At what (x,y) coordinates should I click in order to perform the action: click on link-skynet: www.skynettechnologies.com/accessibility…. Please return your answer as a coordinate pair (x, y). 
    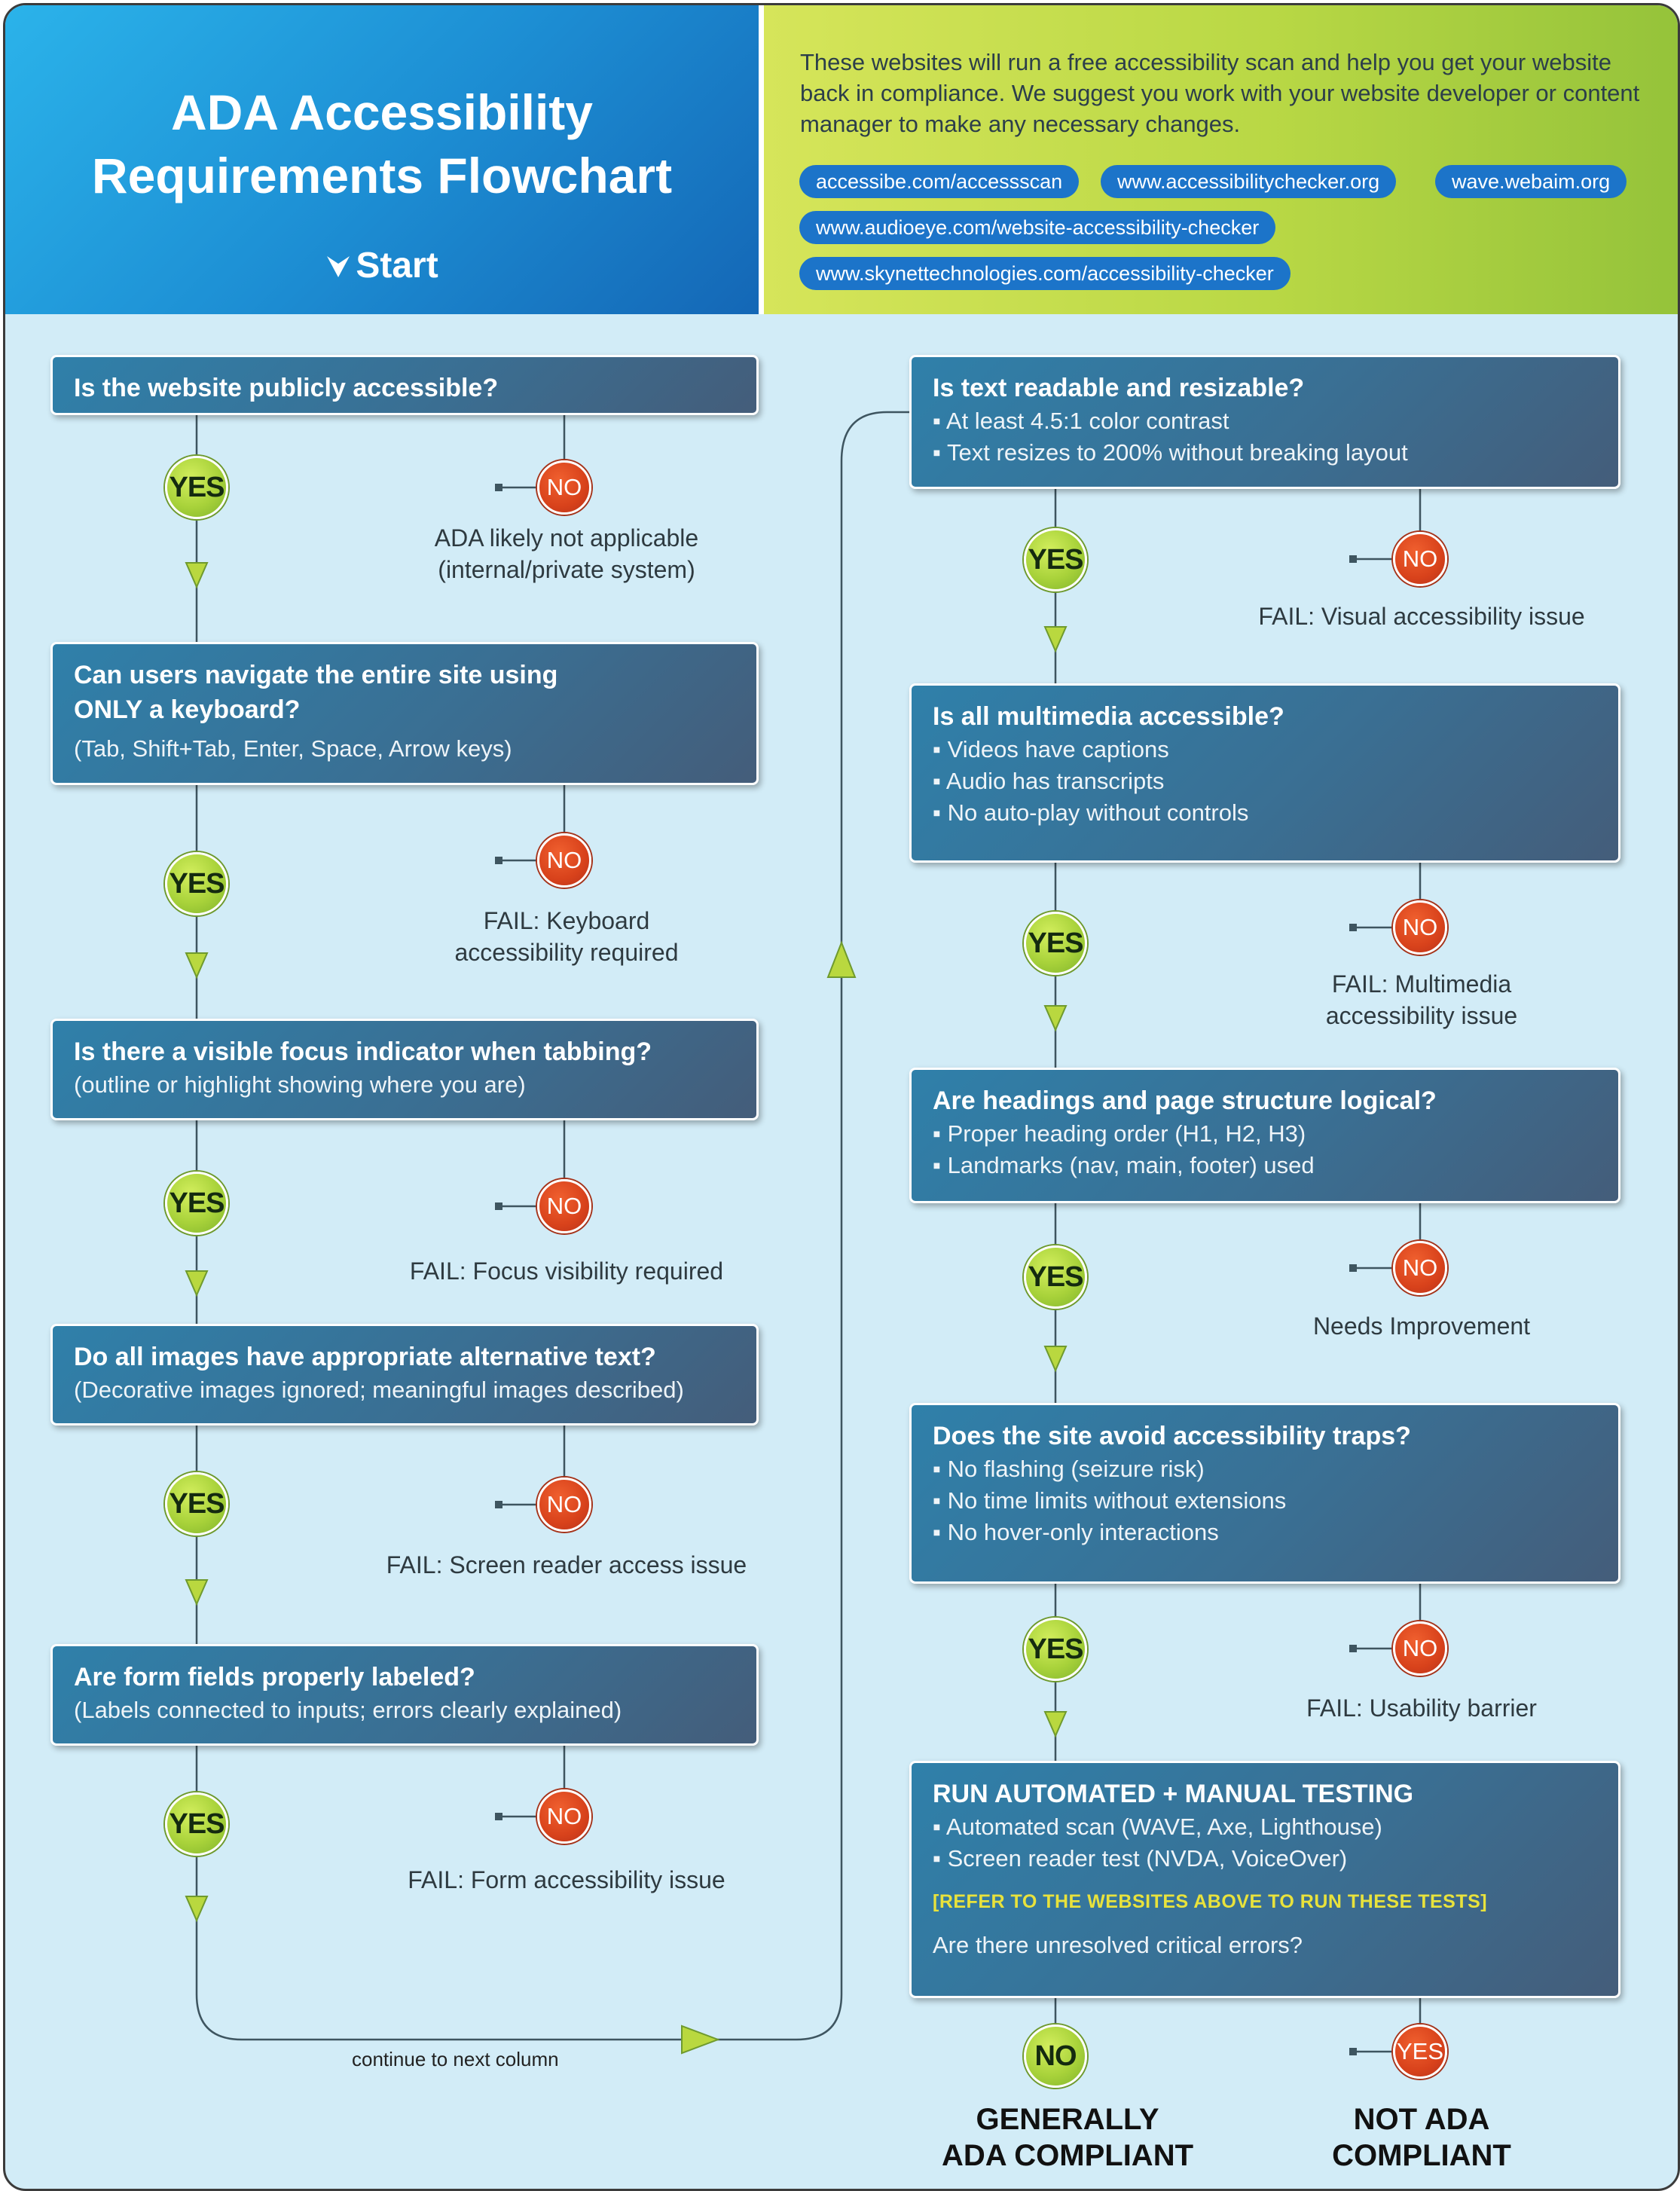
    Looking at the image, I should click on (1045, 273).